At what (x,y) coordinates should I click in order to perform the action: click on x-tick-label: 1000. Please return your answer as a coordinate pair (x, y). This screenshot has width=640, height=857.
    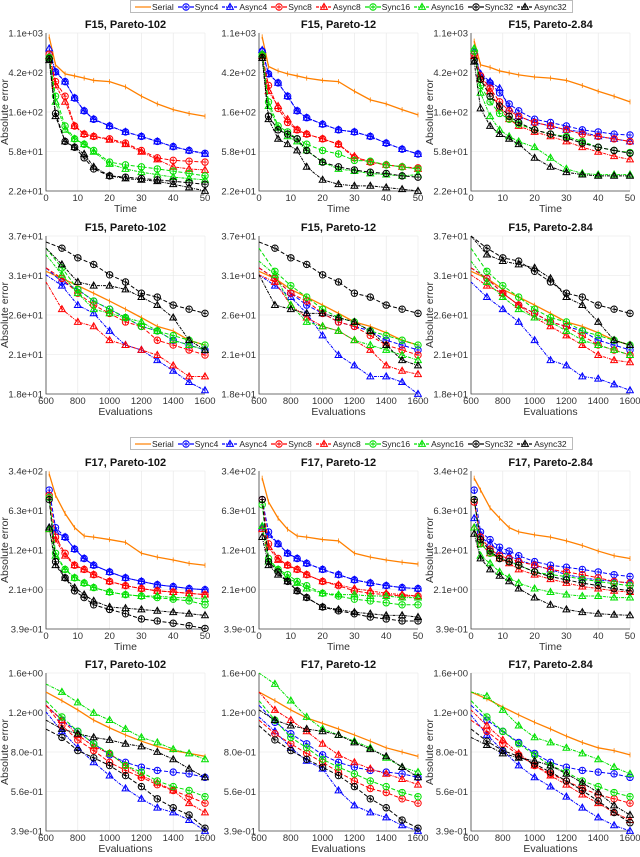
    Looking at the image, I should click on (322, 401).